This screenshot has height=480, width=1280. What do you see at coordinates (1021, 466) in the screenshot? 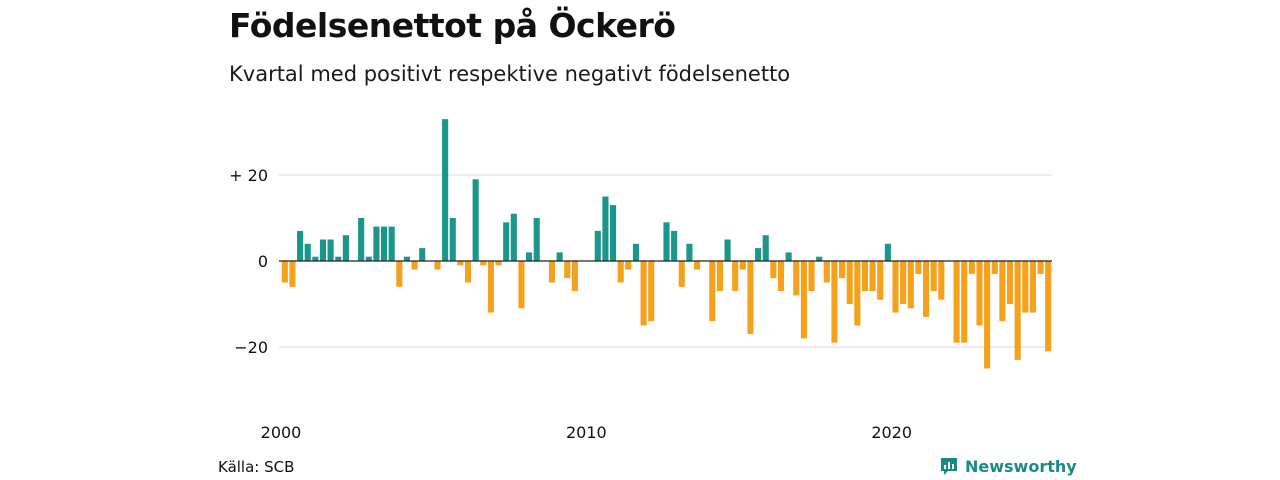
I see `brand-name: Newsworthy` at bounding box center [1021, 466].